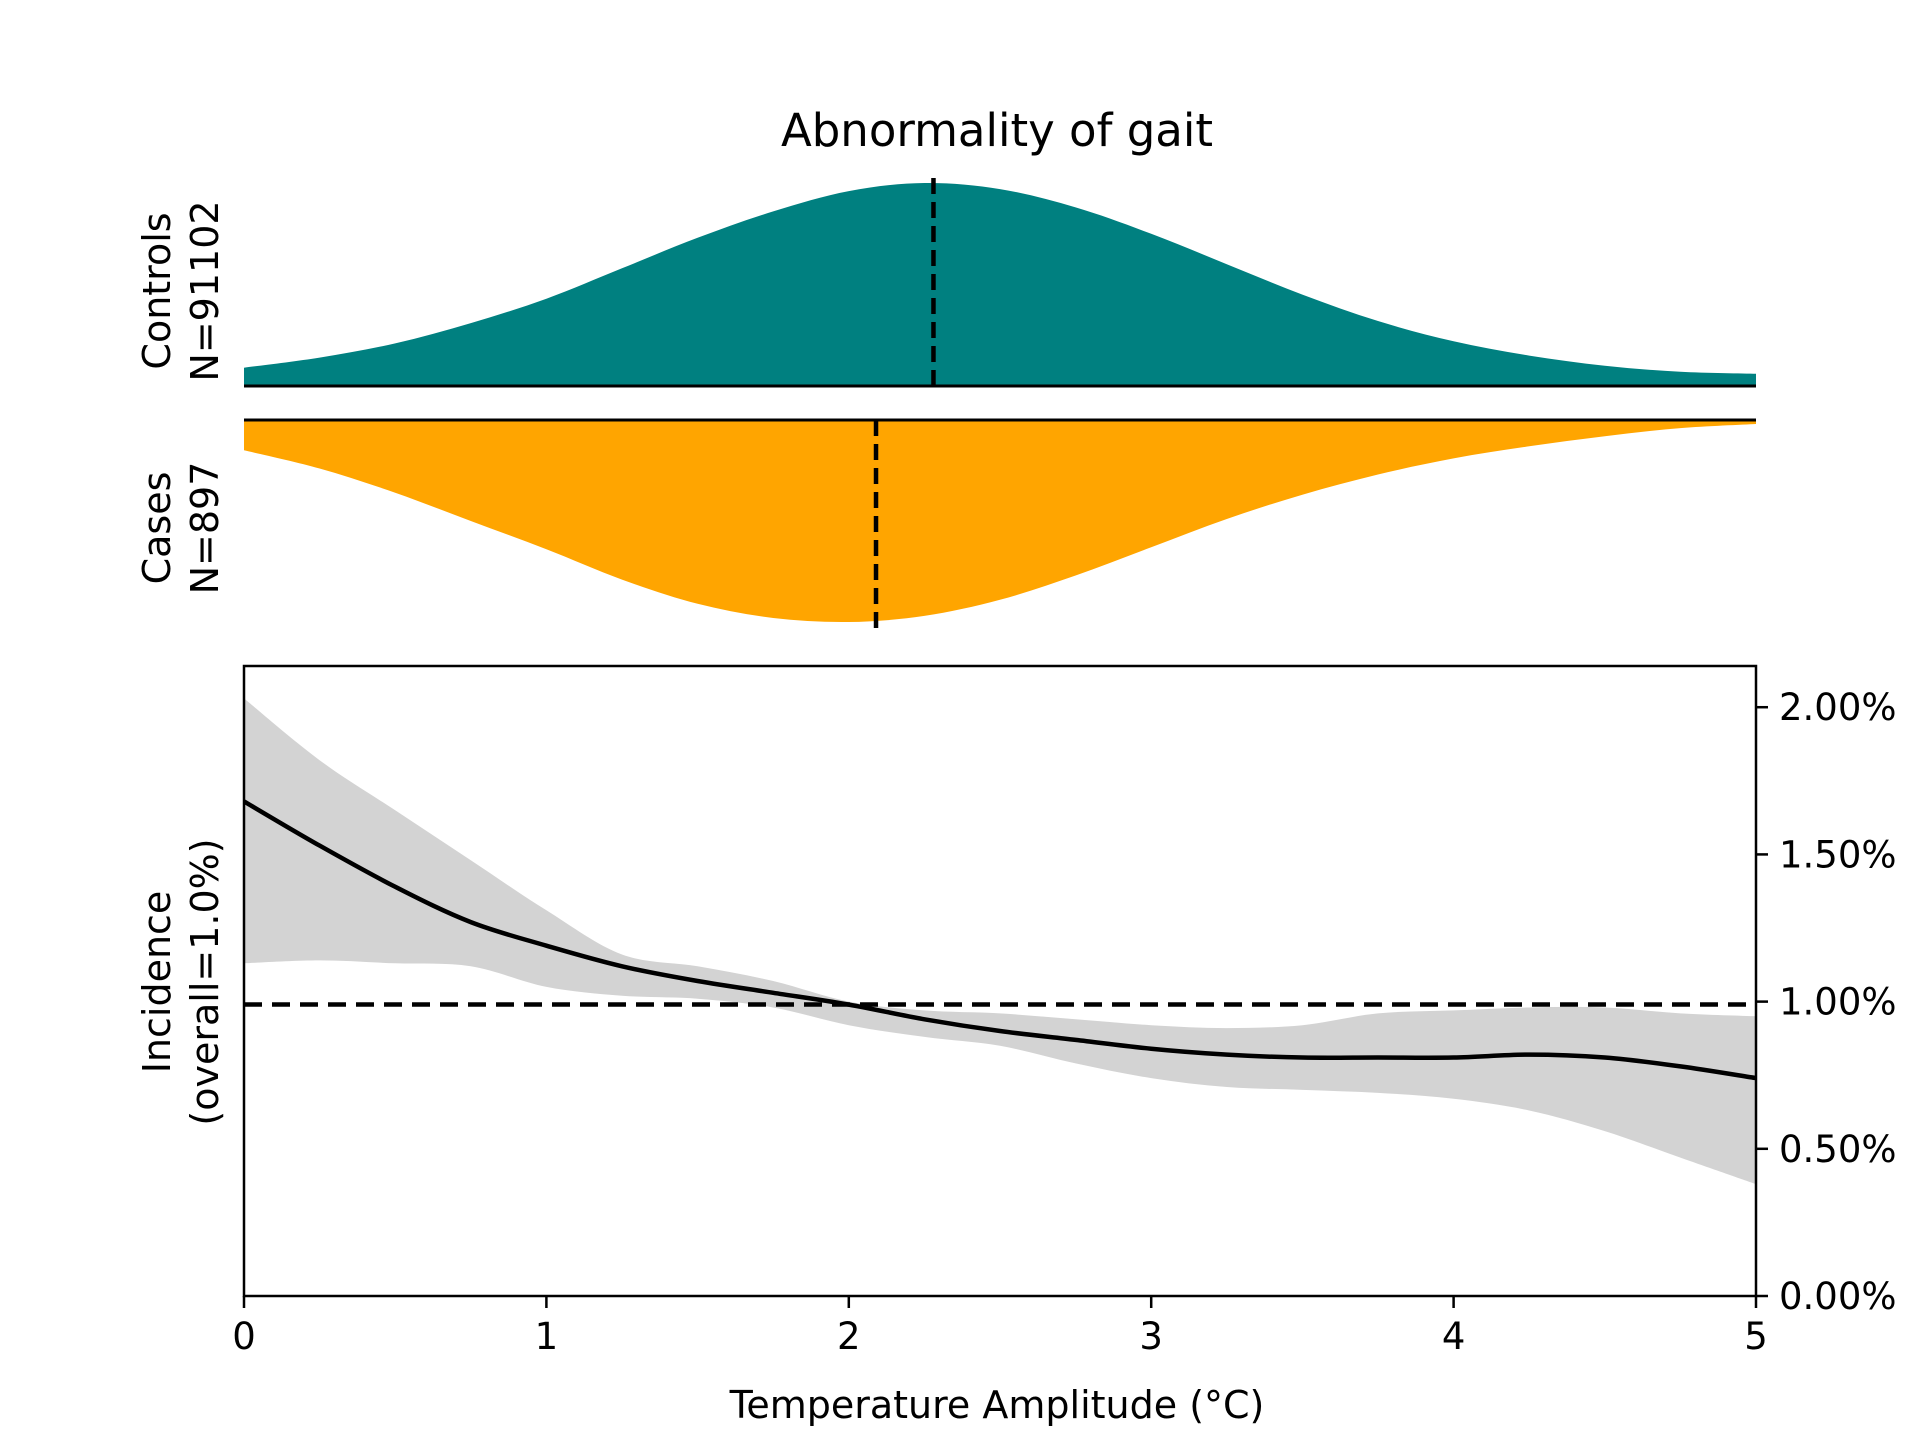  I want to click on y-tick-label: 2.00%, so click(1838, 707).